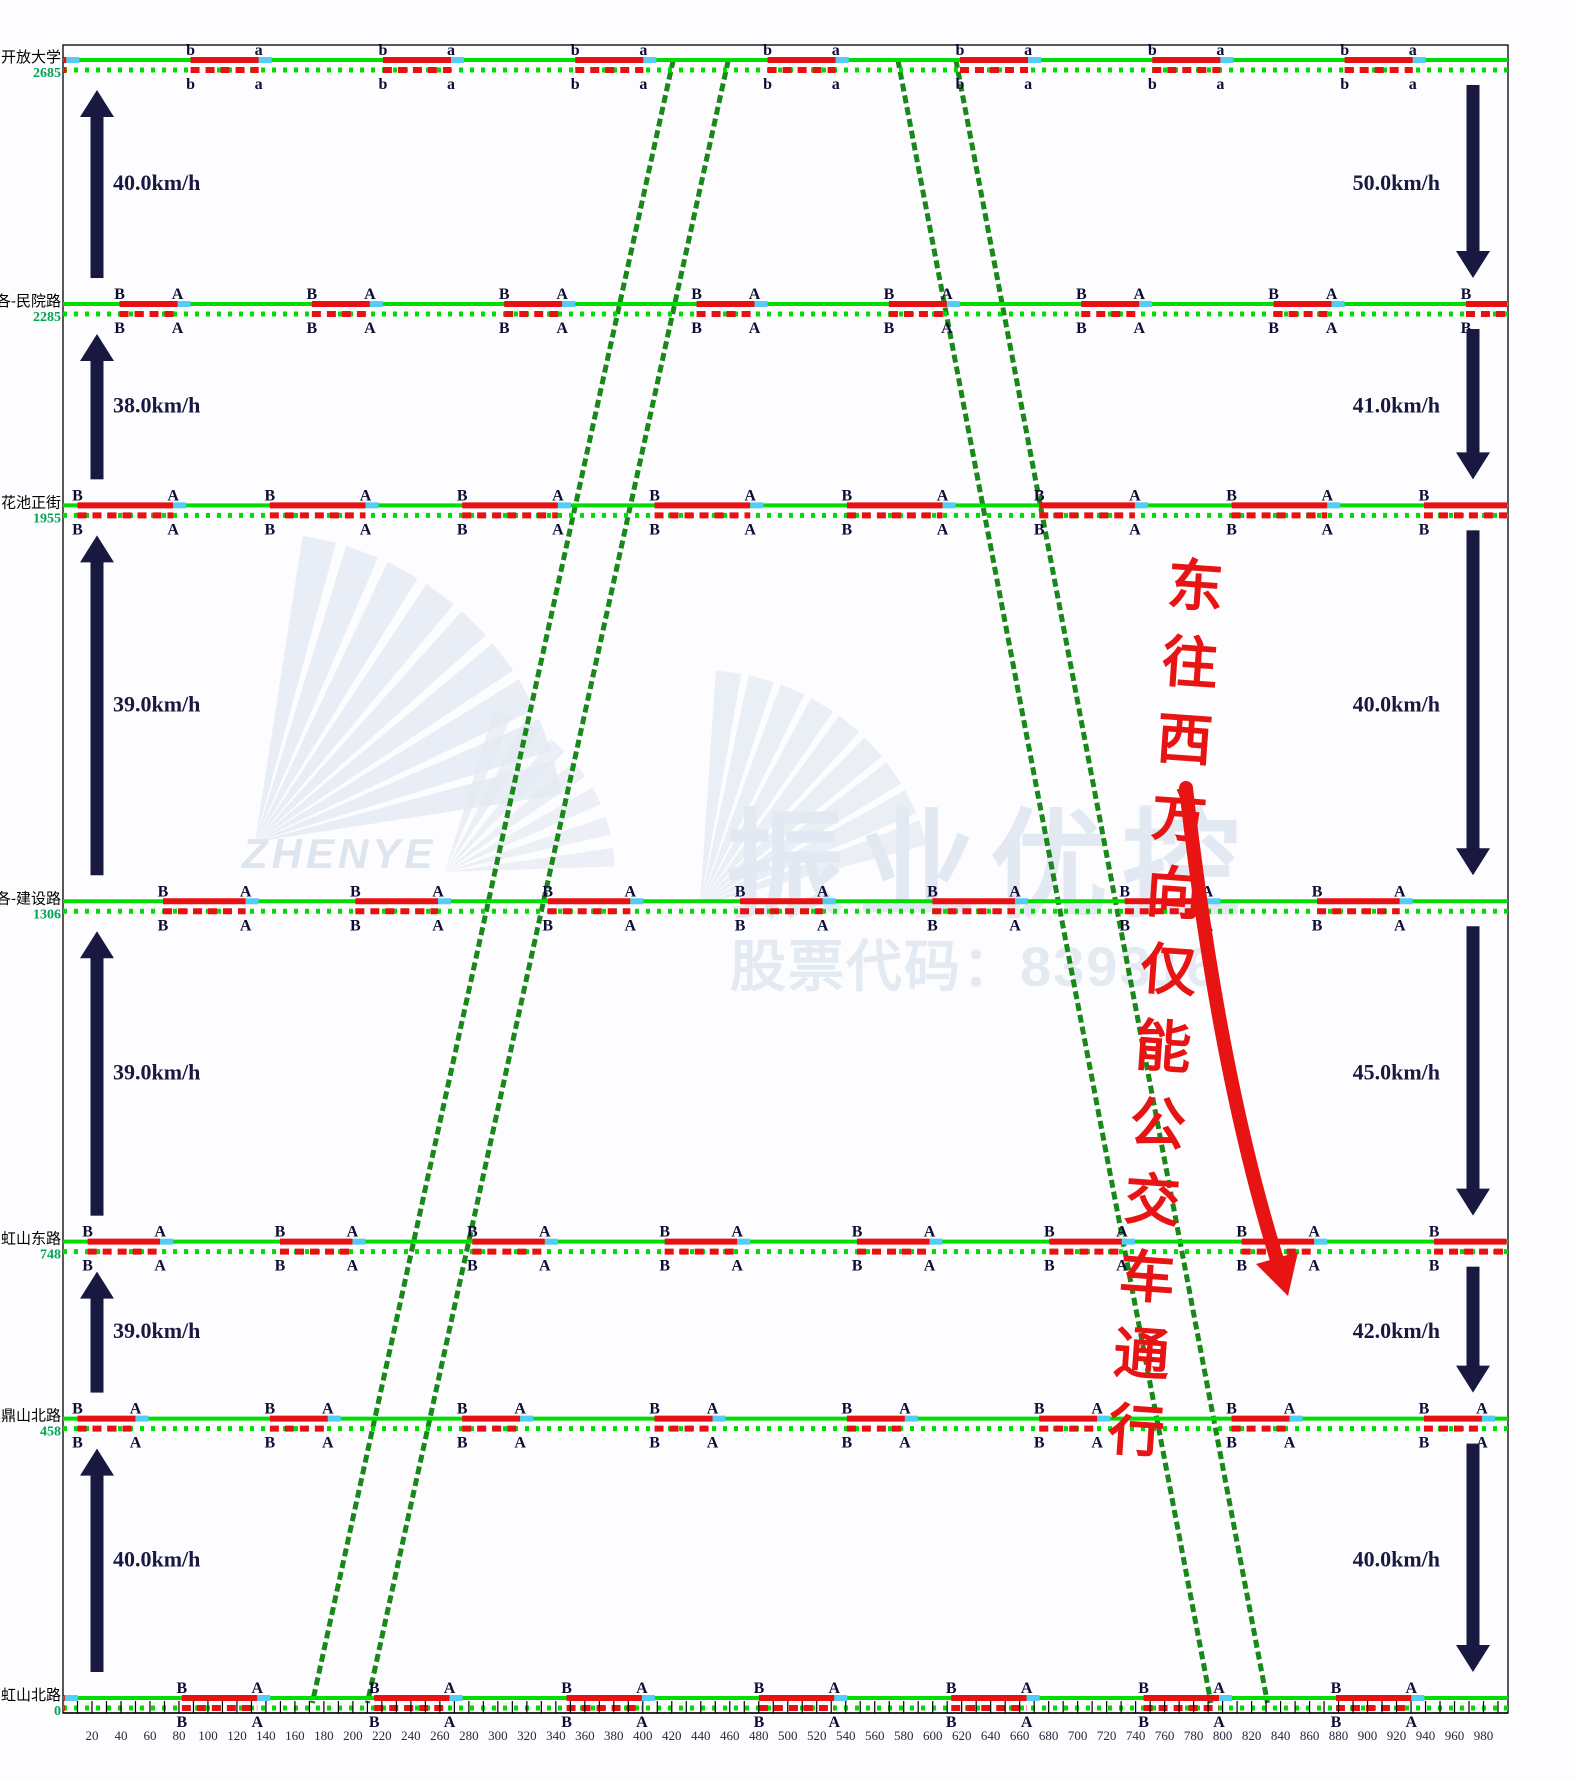  What do you see at coordinates (97, 419) in the screenshot?
I see `up-arrow-shaft` at bounding box center [97, 419].